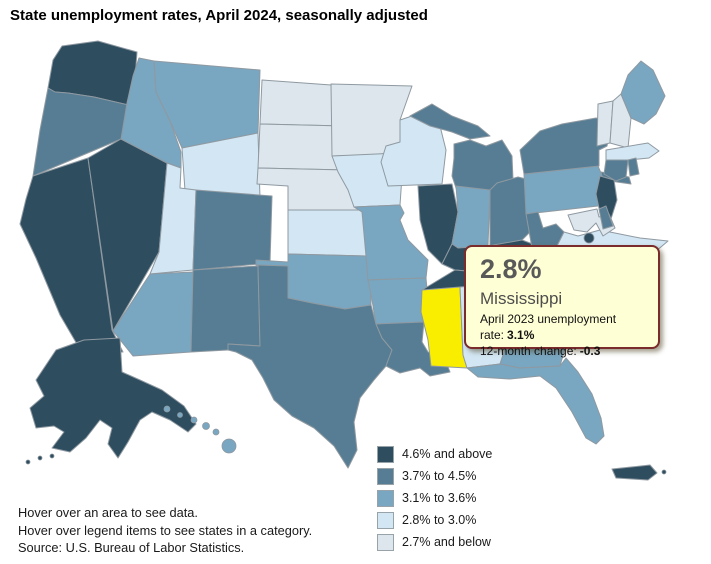  I want to click on tooltip-rate: 2.8%, so click(511, 269).